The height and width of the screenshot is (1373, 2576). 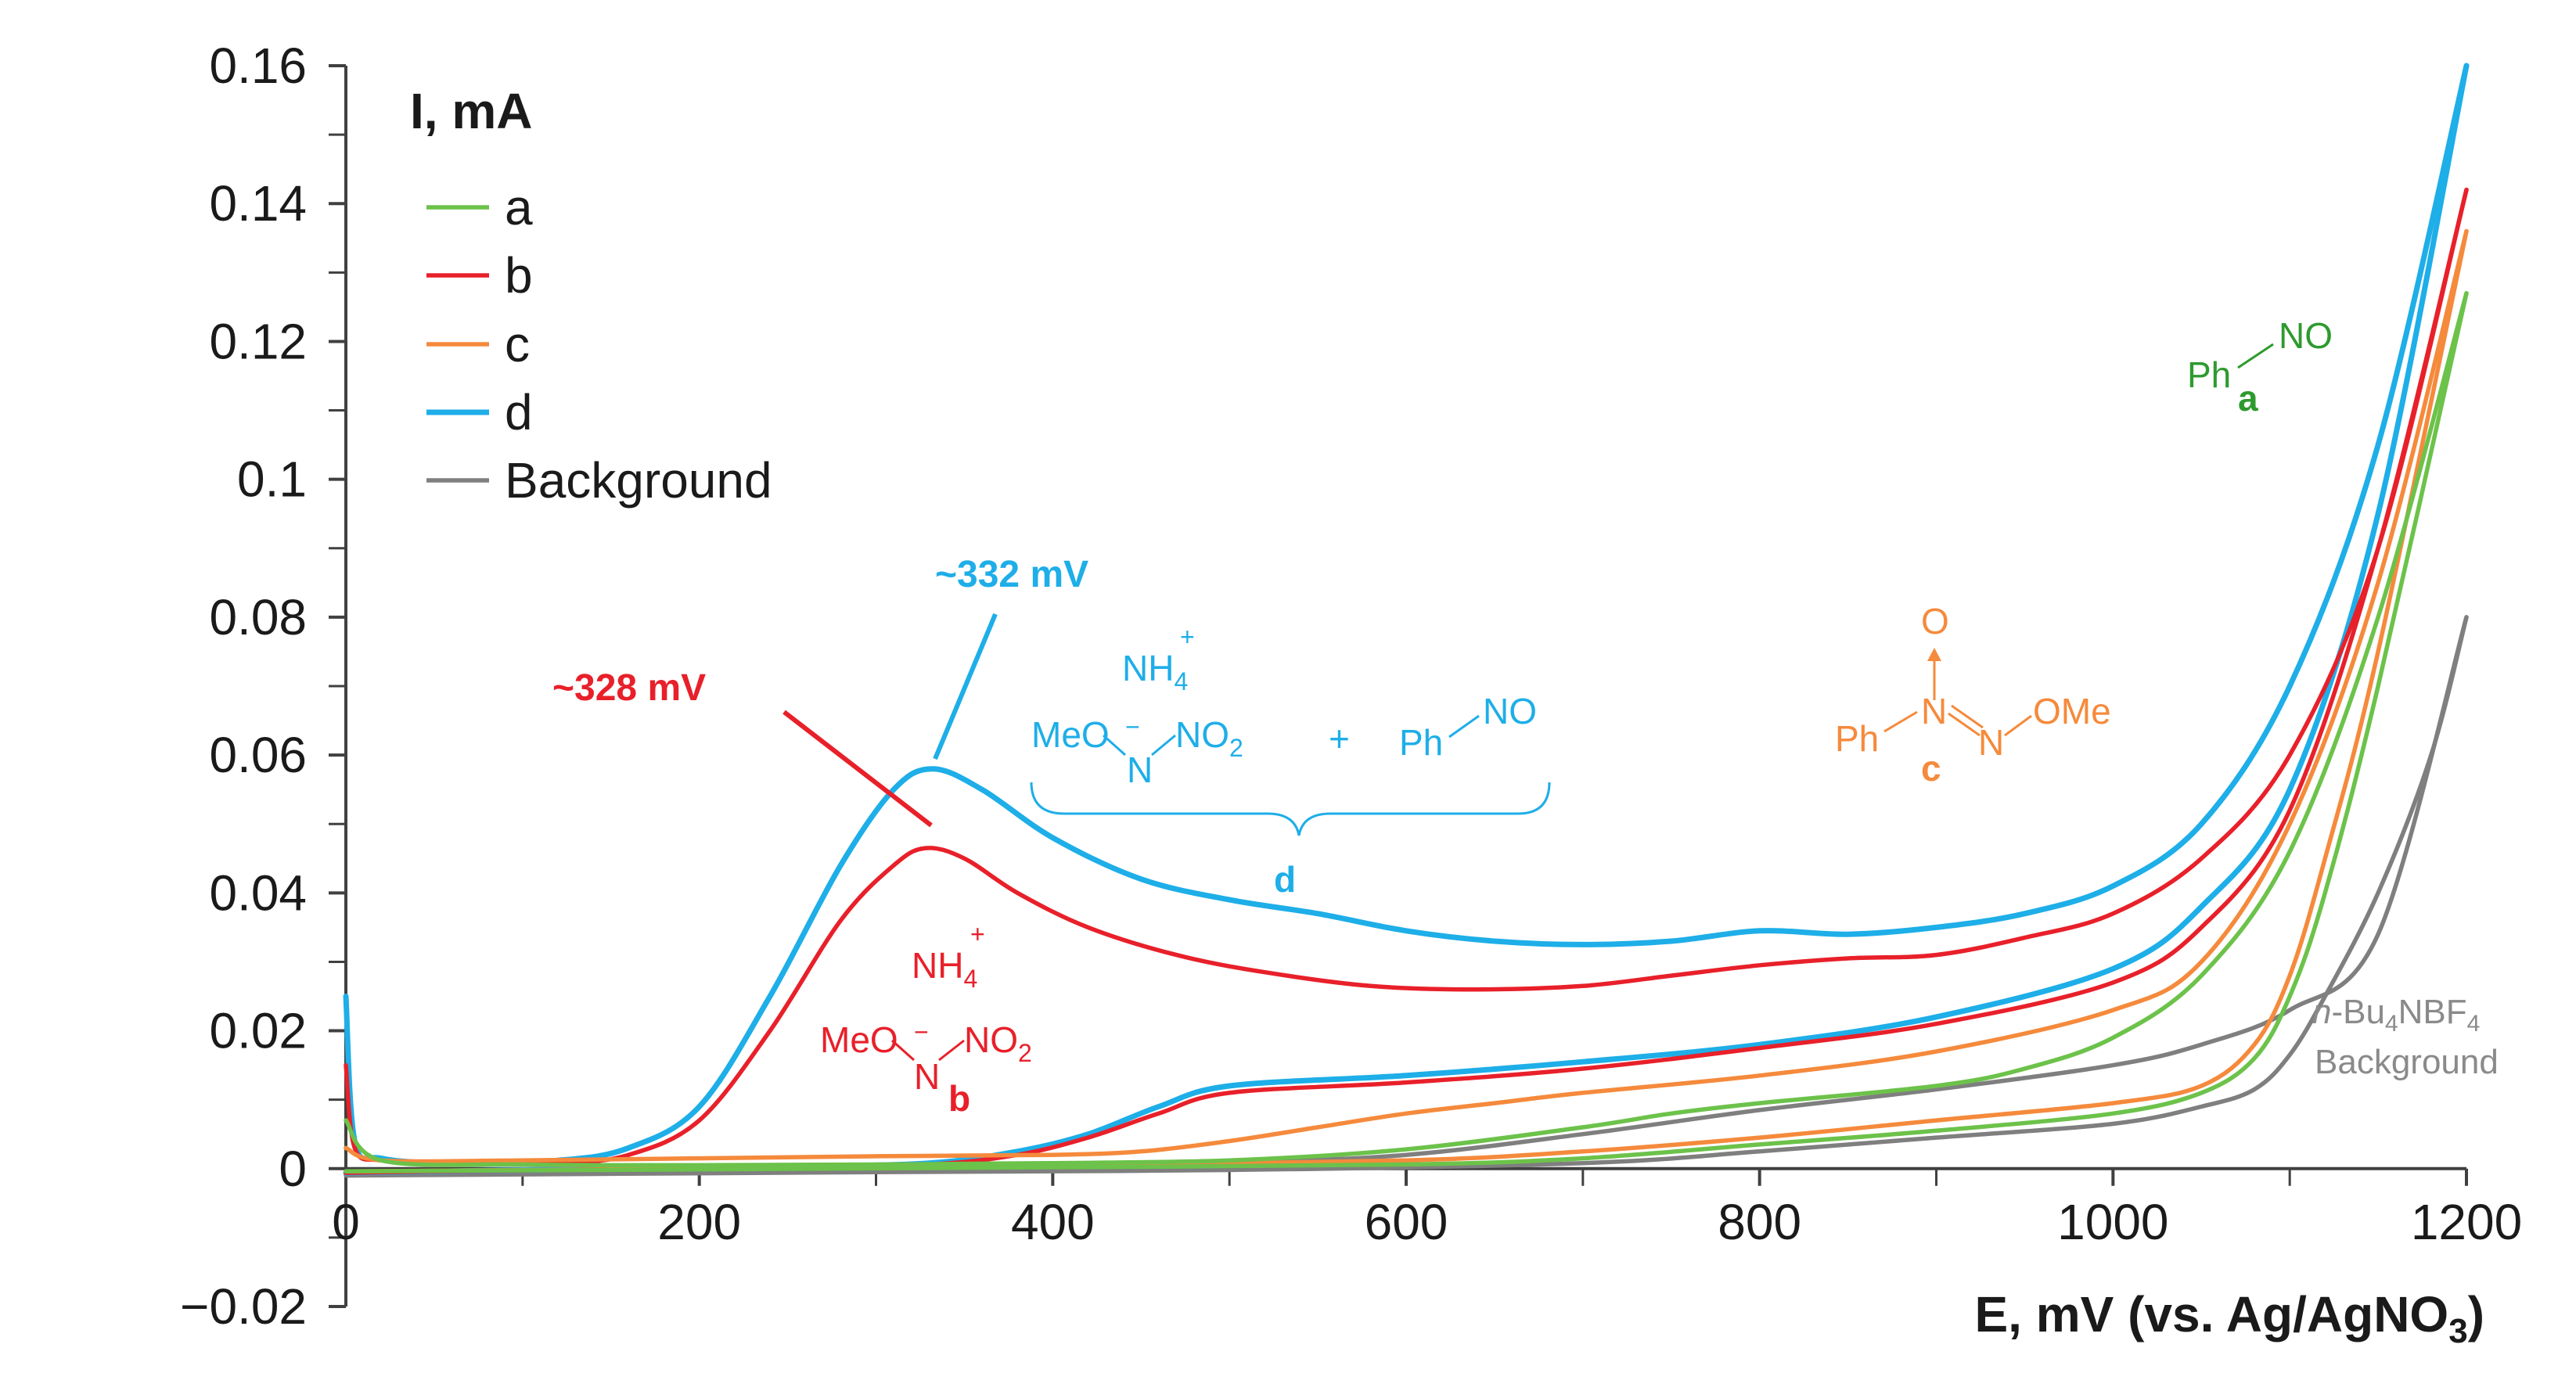 What do you see at coordinates (519, 207) in the screenshot?
I see `legend-label-a: a` at bounding box center [519, 207].